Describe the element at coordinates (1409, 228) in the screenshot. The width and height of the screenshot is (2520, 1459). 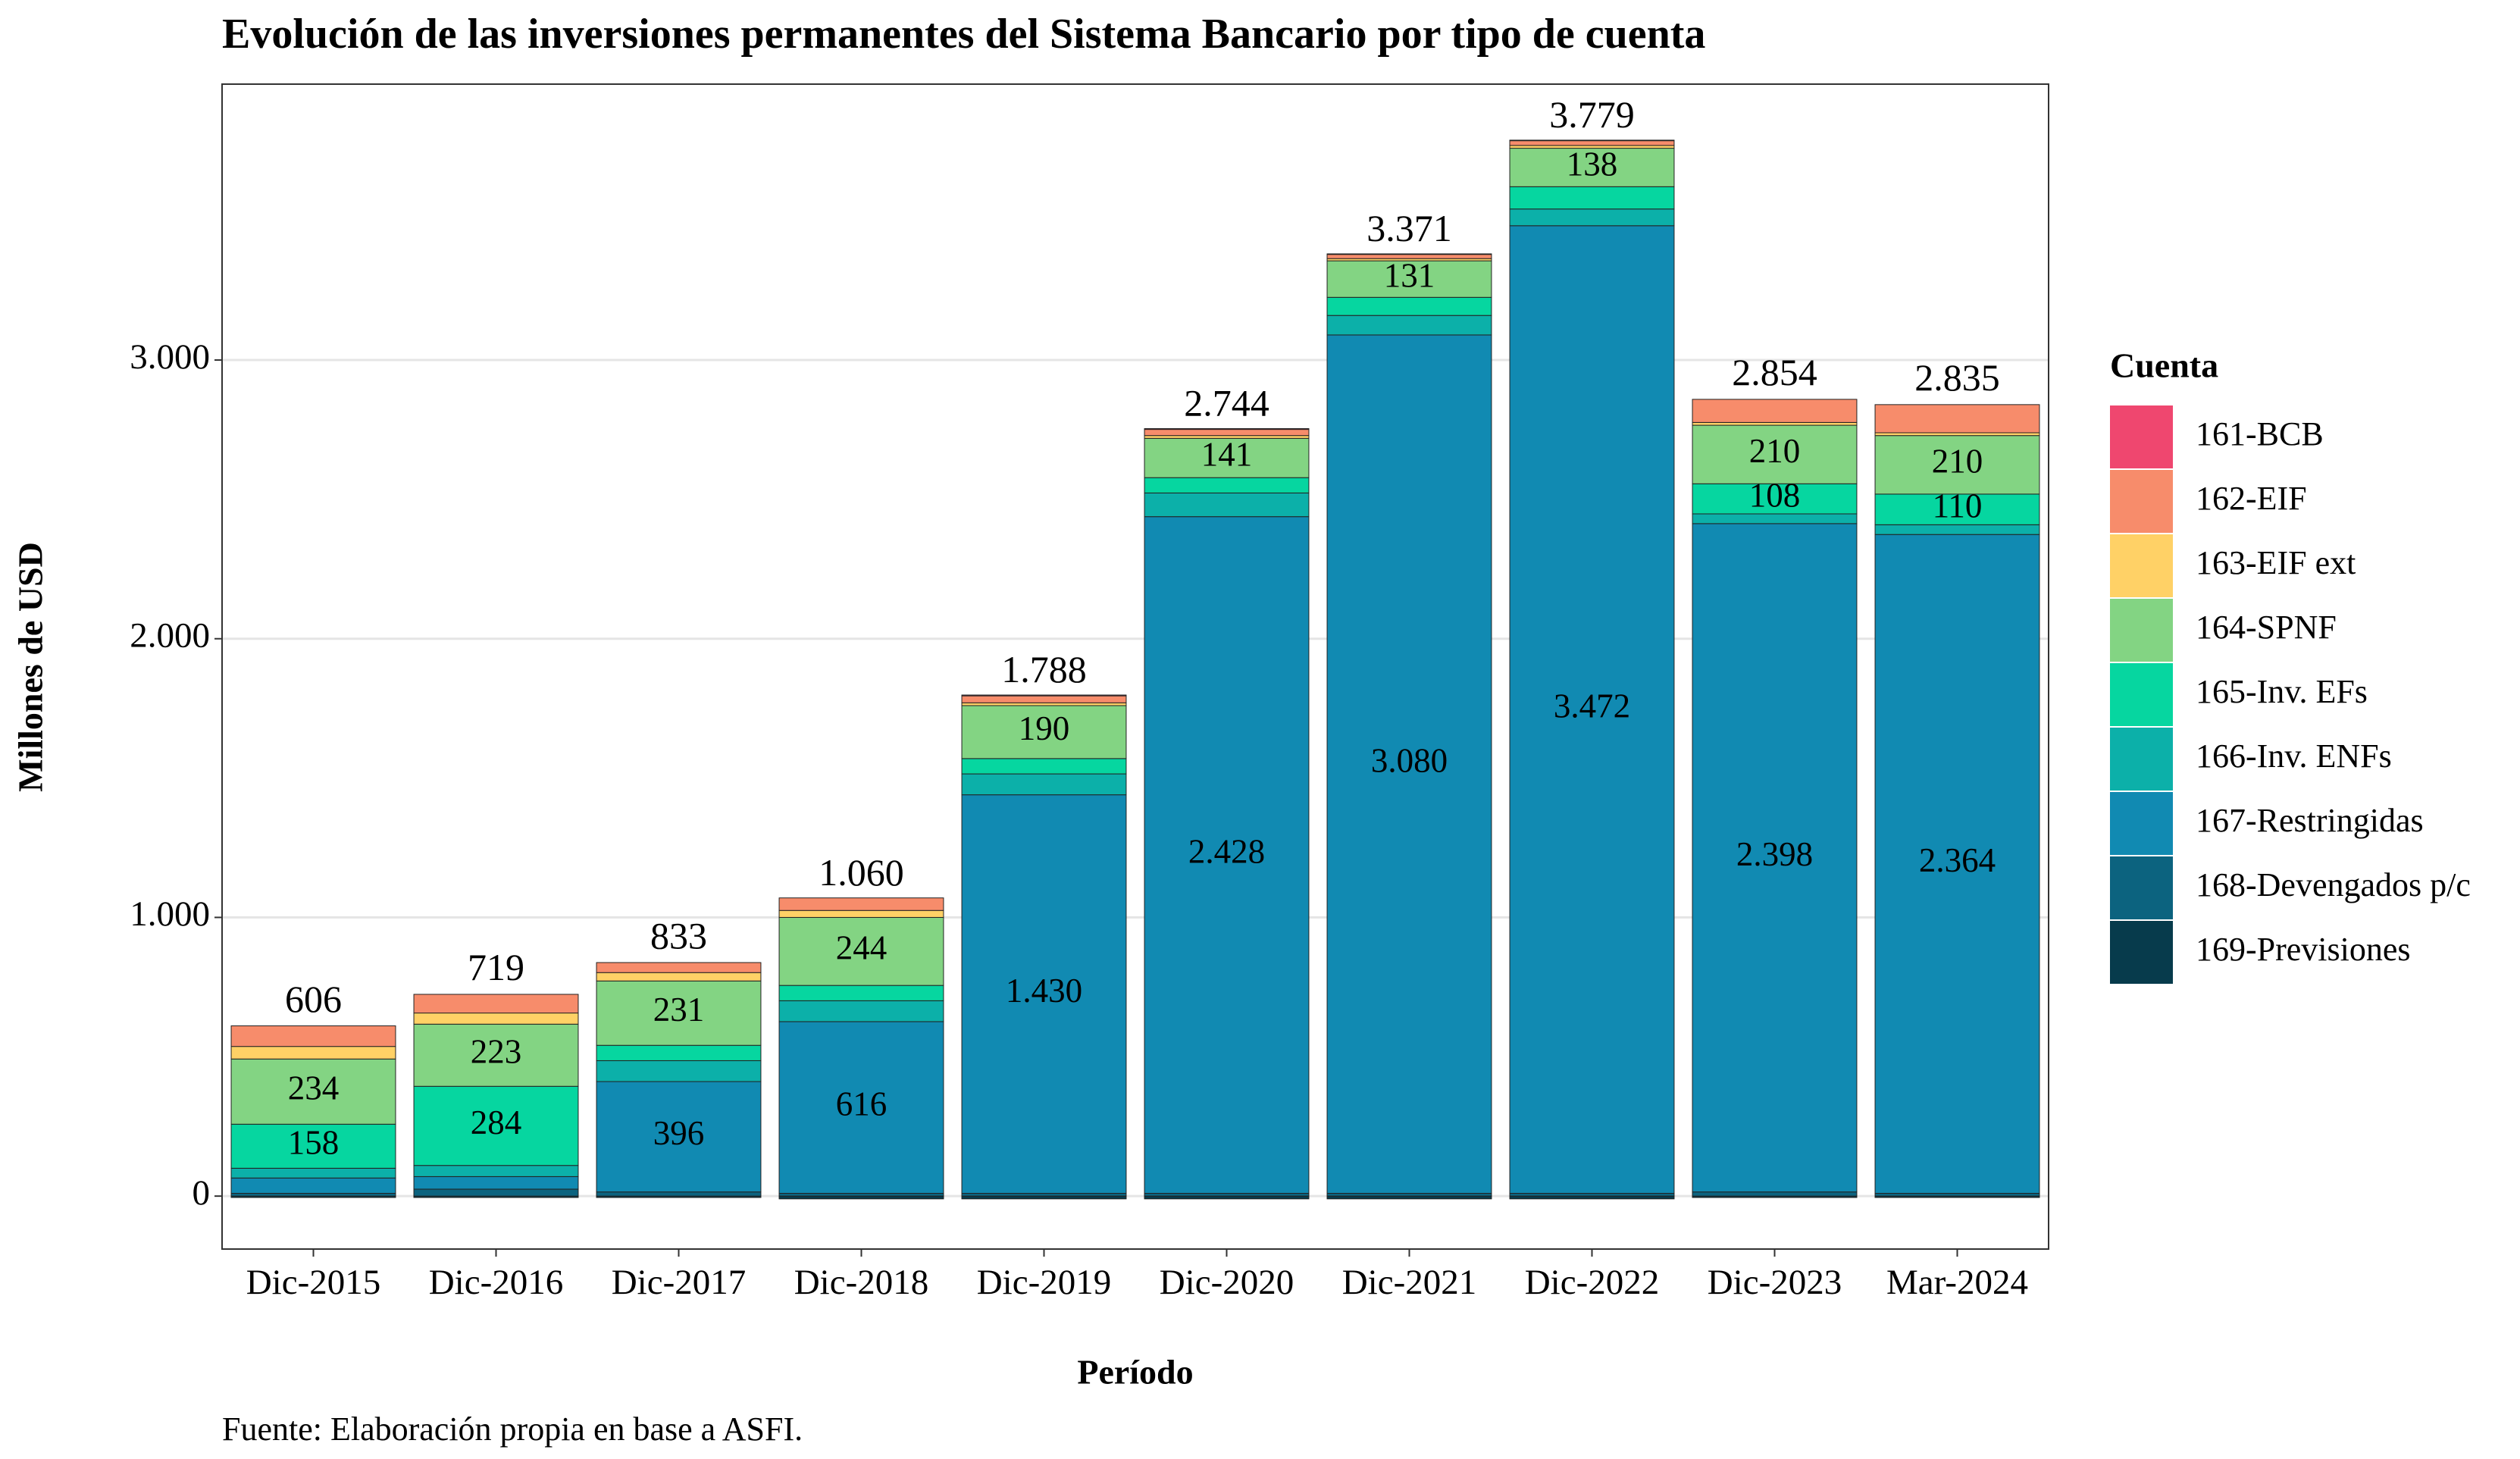
I see `total-label: 3.371` at that location.